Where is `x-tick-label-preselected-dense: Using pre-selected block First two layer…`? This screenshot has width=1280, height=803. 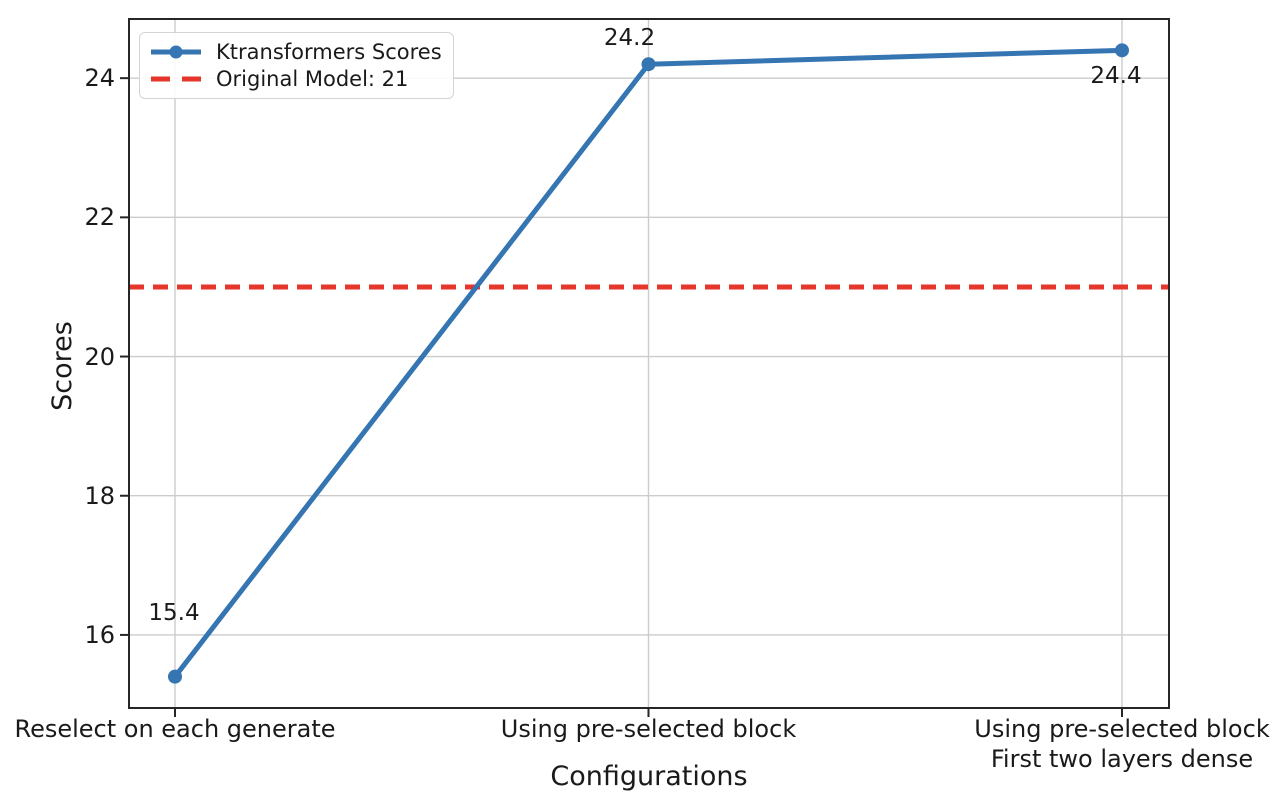 x-tick-label-preselected-dense: Using pre-selected block First two layer… is located at coordinates (1076, 744).